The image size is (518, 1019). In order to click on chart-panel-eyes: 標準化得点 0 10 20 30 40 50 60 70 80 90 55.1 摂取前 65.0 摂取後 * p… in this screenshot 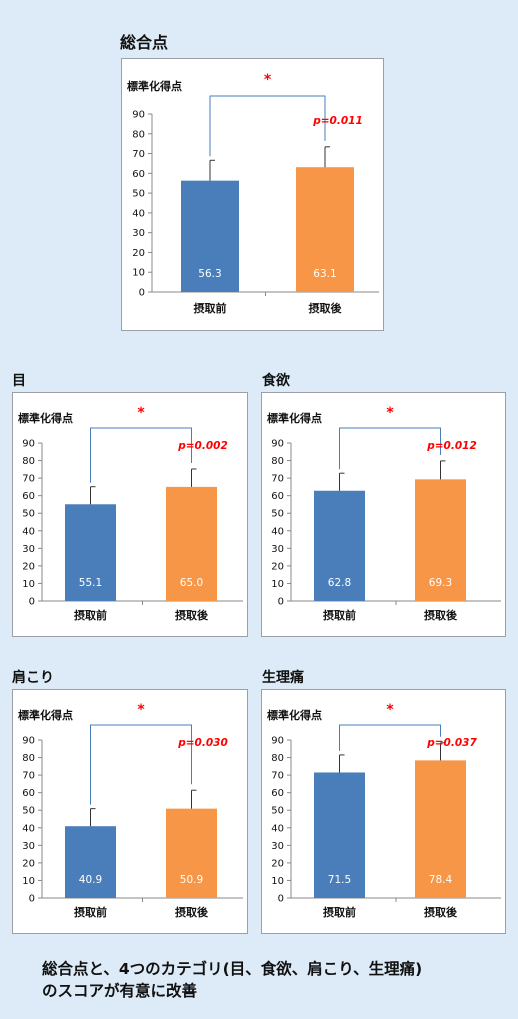, I will do `click(130, 514)`.